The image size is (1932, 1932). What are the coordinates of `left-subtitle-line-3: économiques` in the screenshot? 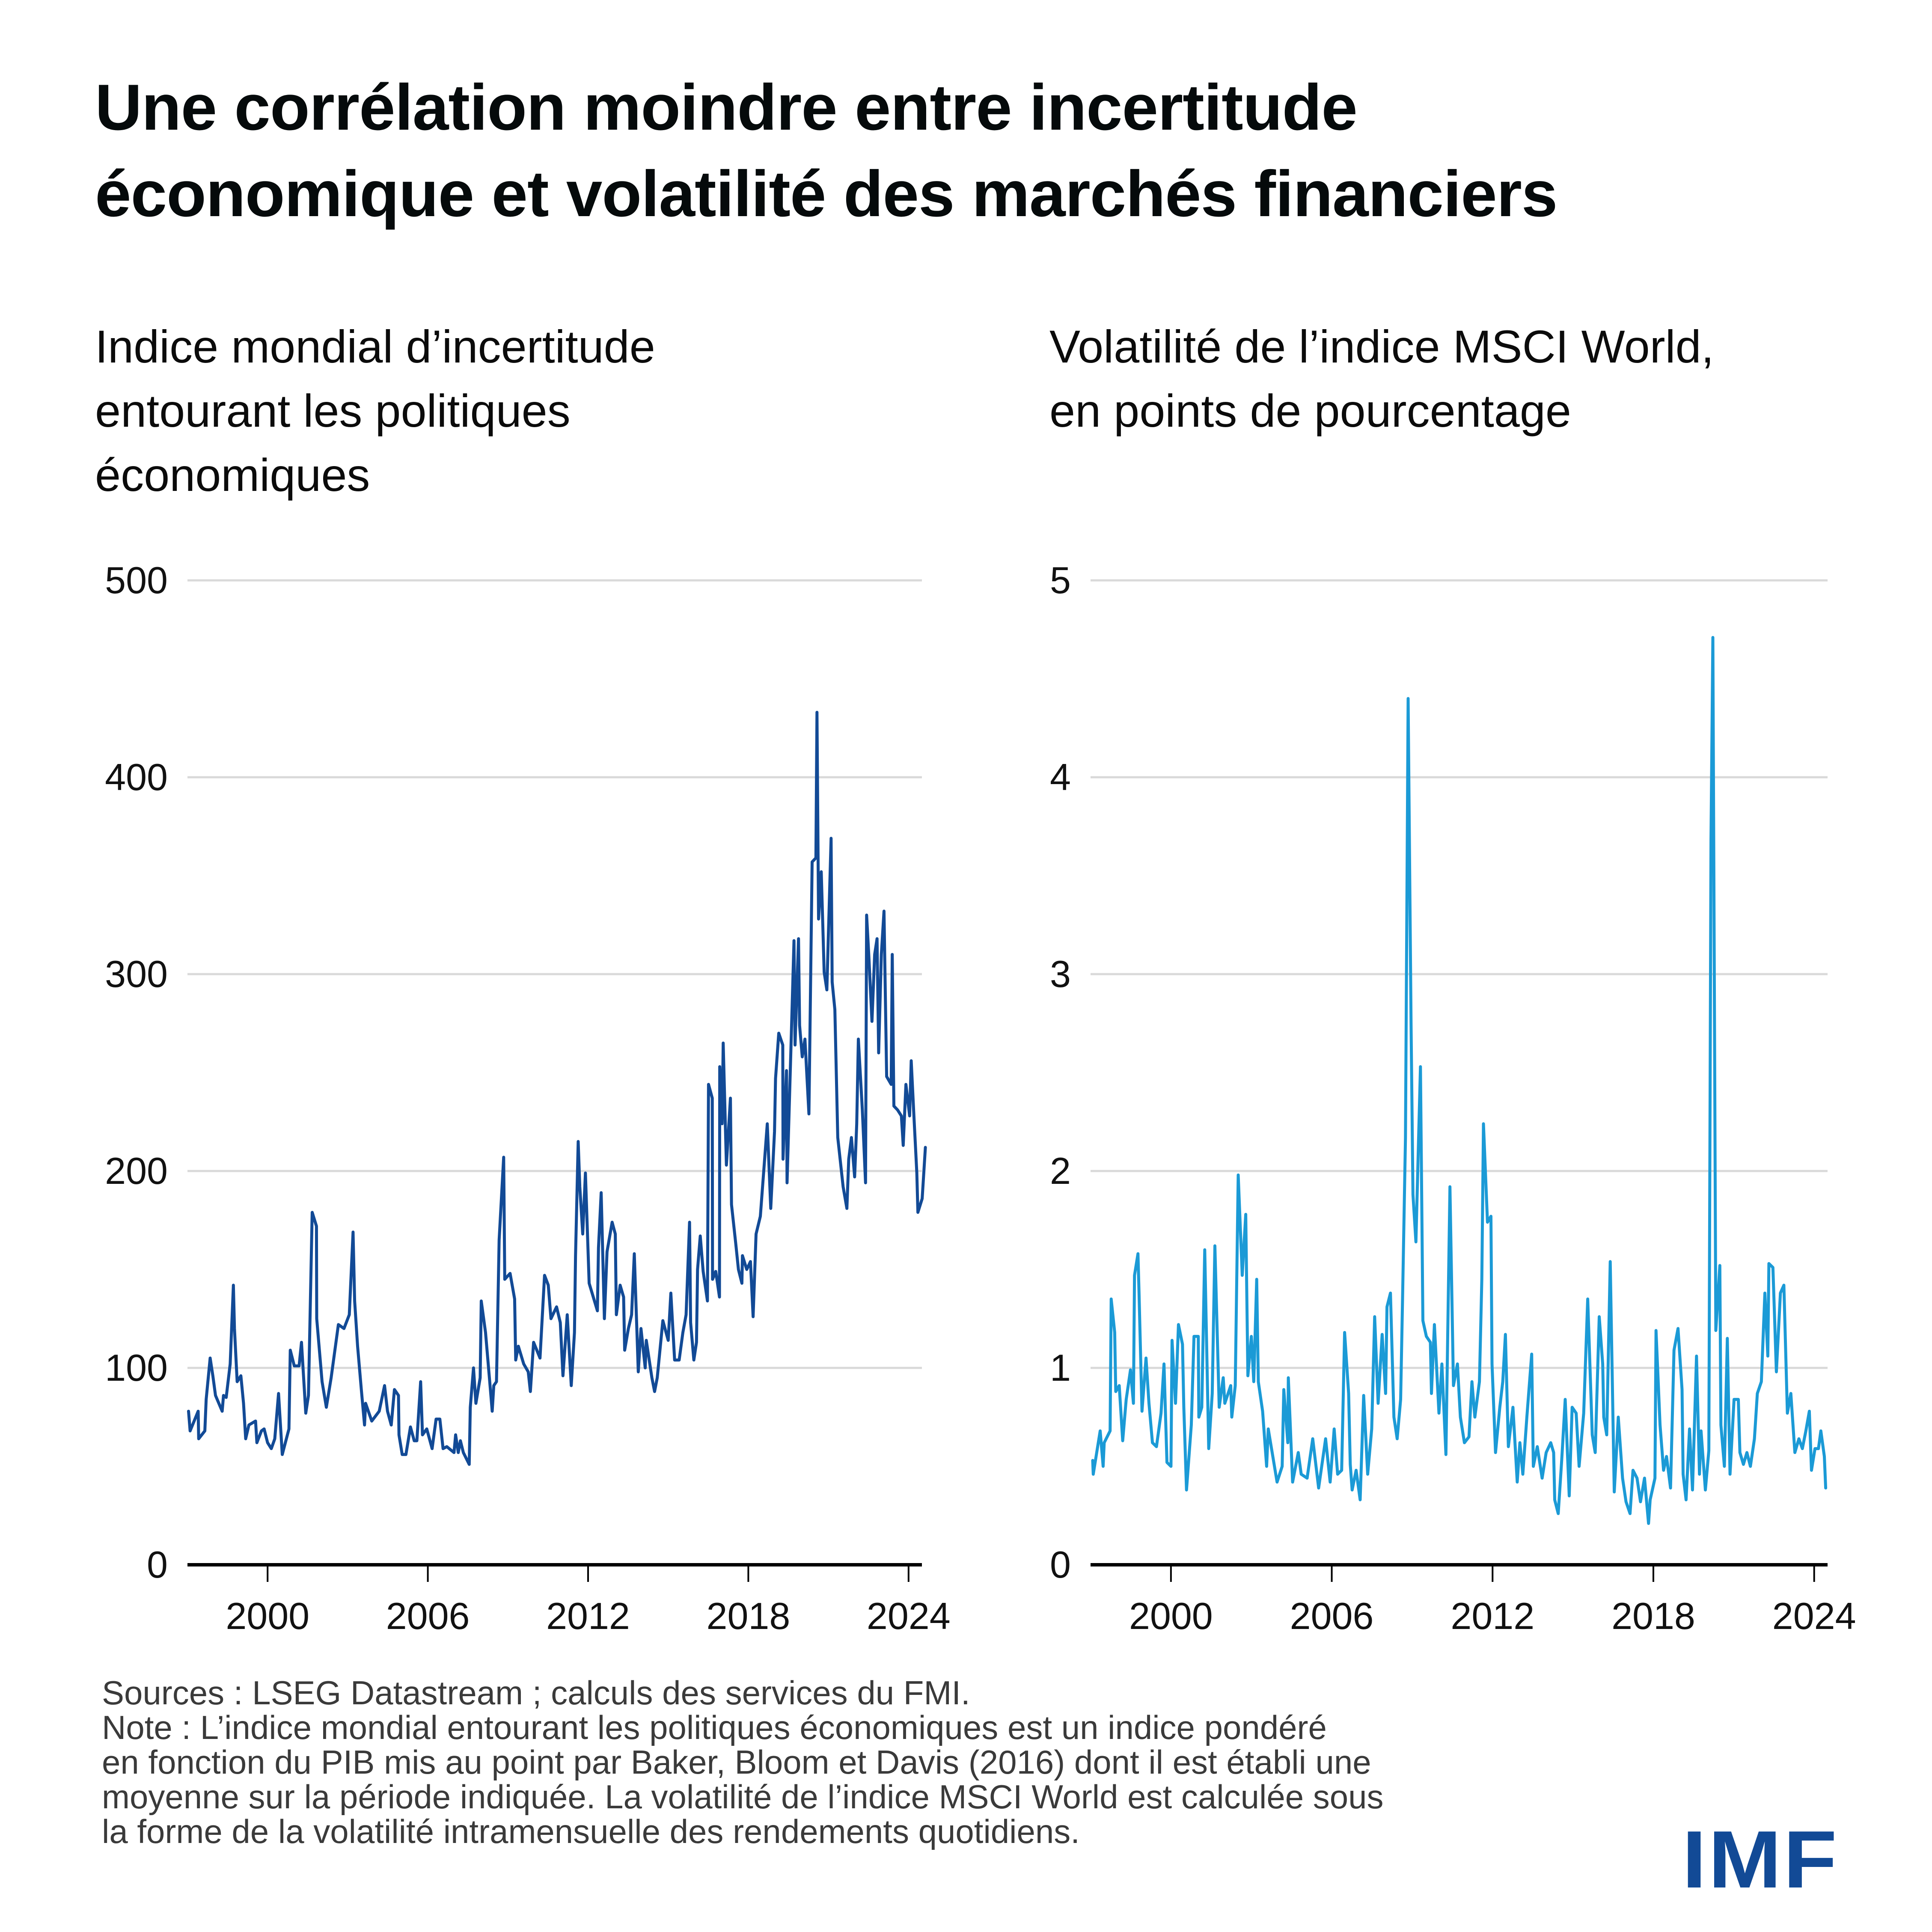 It's located at (233, 475).